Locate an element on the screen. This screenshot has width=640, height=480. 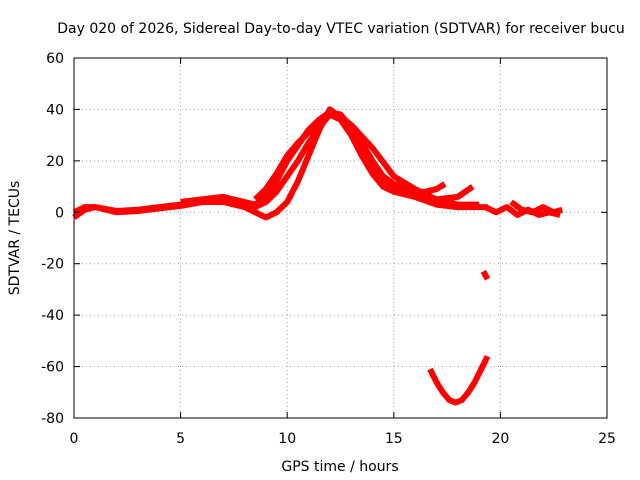
x-tick-label: 20 is located at coordinates (500, 439).